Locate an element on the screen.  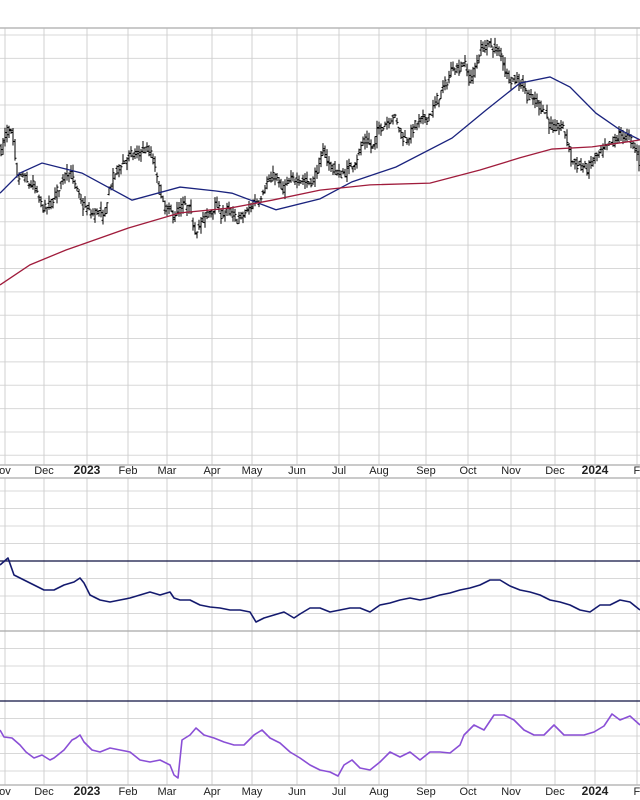
x-tick-label: Mar is located at coordinates (167, 471).